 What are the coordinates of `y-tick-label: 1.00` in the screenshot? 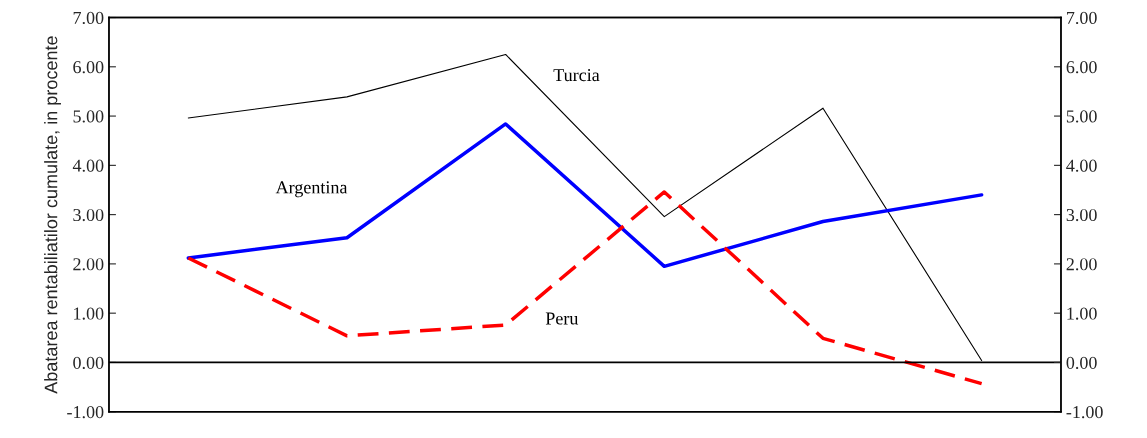 It's located at (89, 313).